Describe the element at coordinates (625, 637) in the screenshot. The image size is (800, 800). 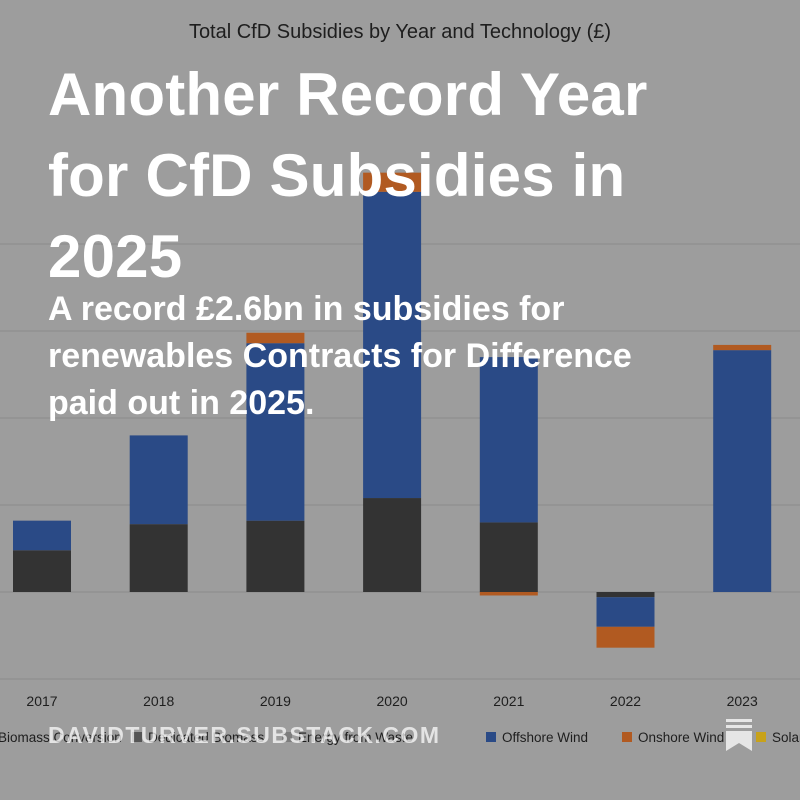
I see `bar-onshore-wind-2022` at that location.